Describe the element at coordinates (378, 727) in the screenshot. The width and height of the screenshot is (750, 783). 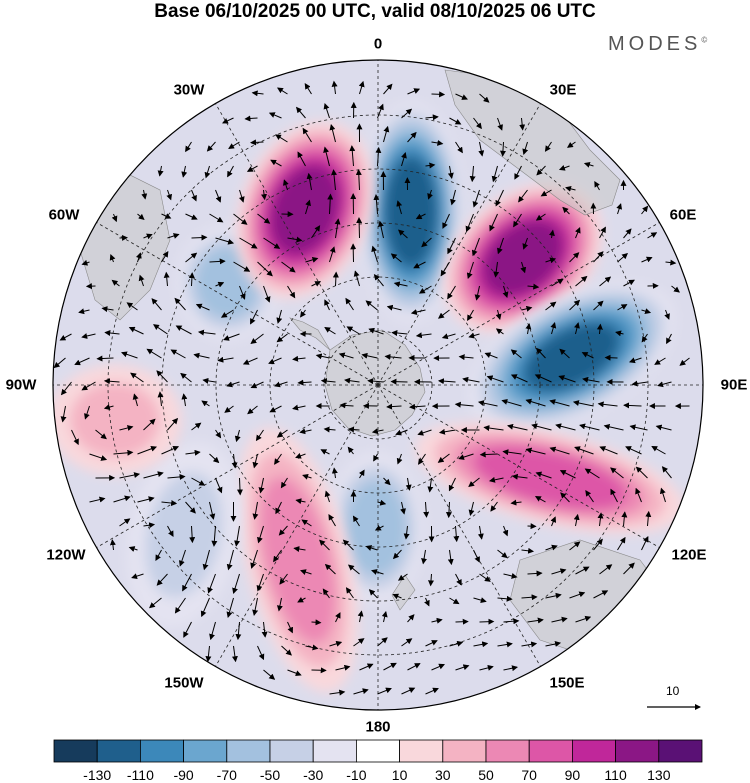
I see `longitude-label: 180` at that location.